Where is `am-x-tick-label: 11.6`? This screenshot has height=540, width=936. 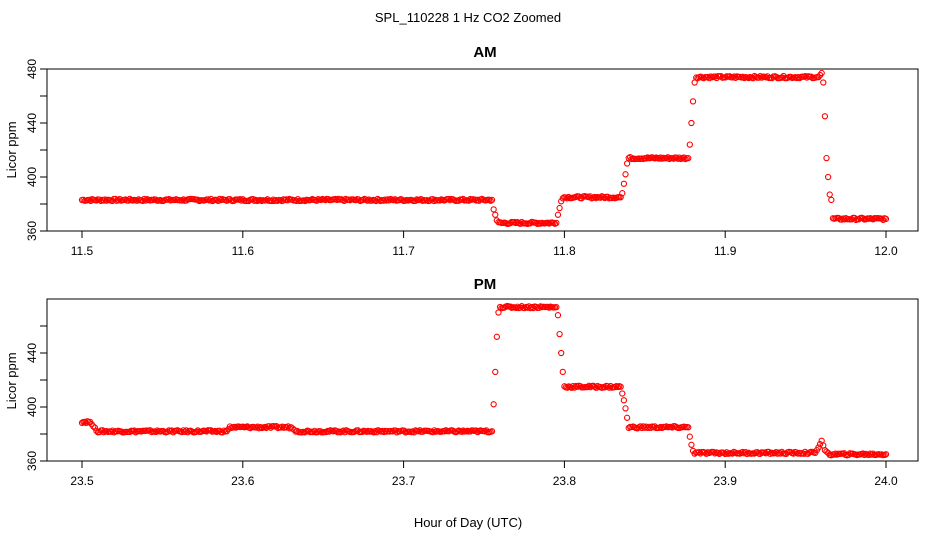 am-x-tick-label: 11.6 is located at coordinates (243, 251).